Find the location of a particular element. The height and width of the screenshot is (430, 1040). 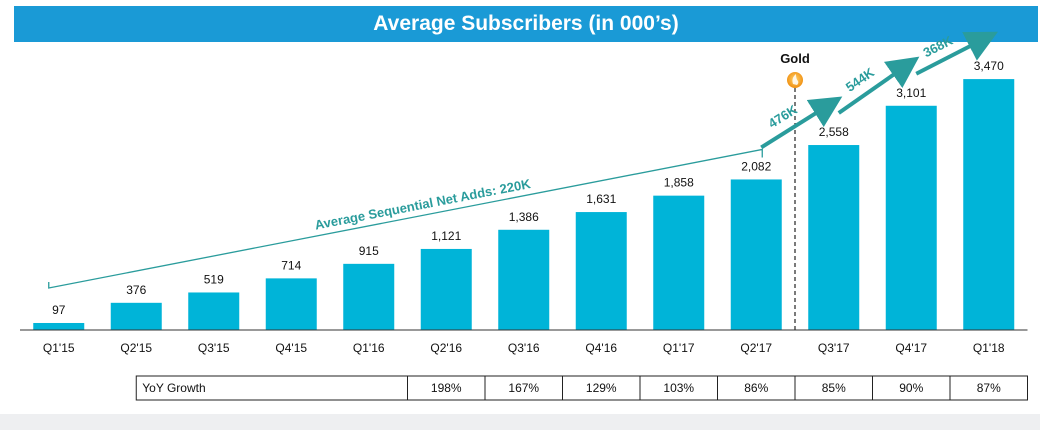

category-label: Q1'18 is located at coordinates (989, 348).